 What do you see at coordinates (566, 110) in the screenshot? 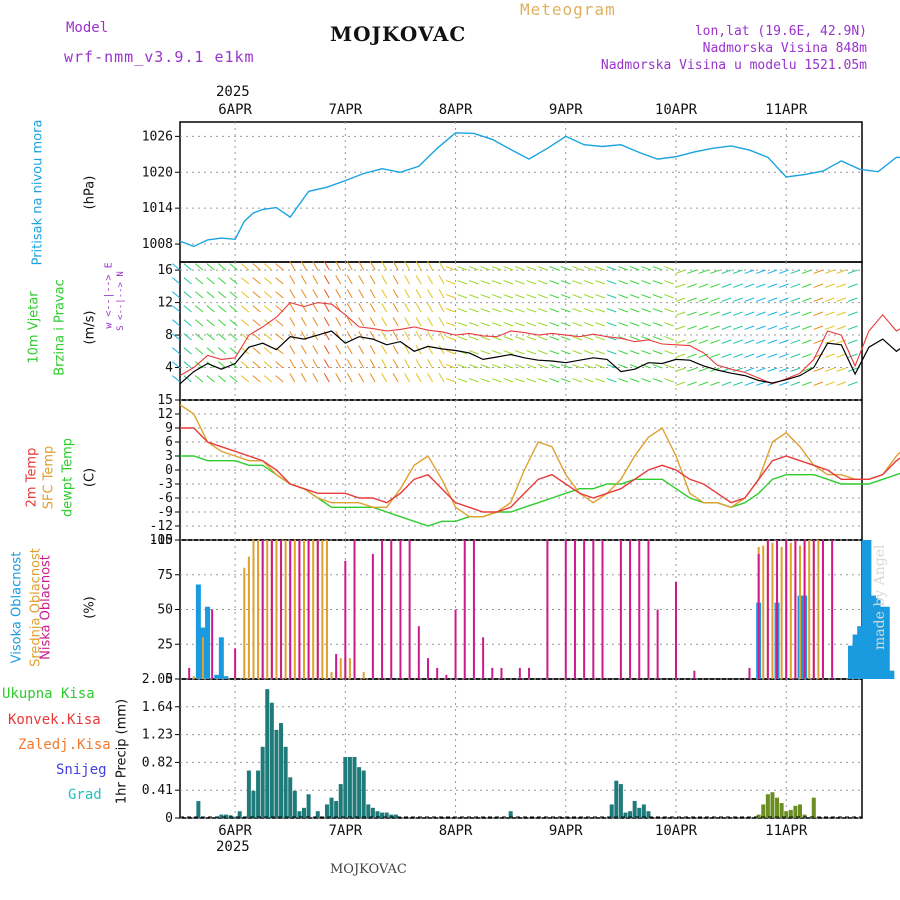
I see `top-date-label: 9APR` at bounding box center [566, 110].